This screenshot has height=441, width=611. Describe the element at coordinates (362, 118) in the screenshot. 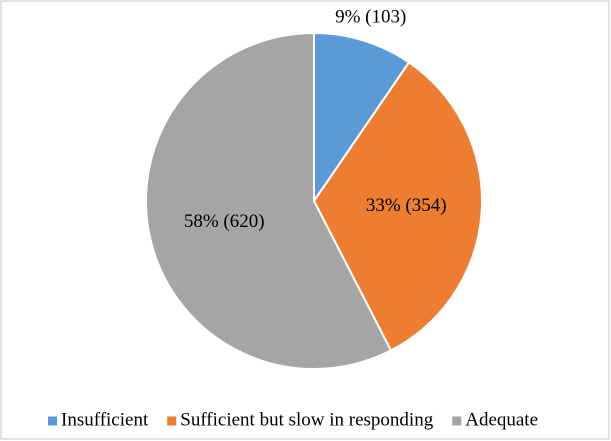

I see `pie-slice` at that location.